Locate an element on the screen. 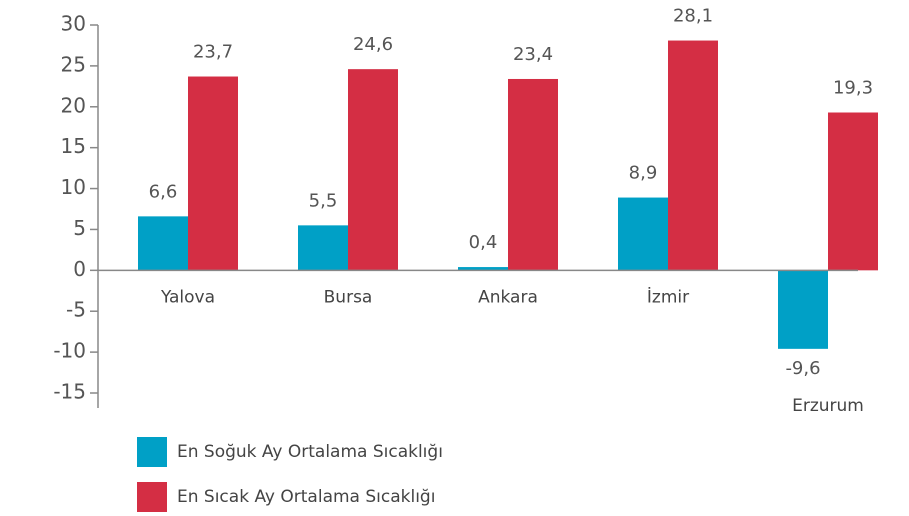  y-tick-label: 5 is located at coordinates (79, 228).